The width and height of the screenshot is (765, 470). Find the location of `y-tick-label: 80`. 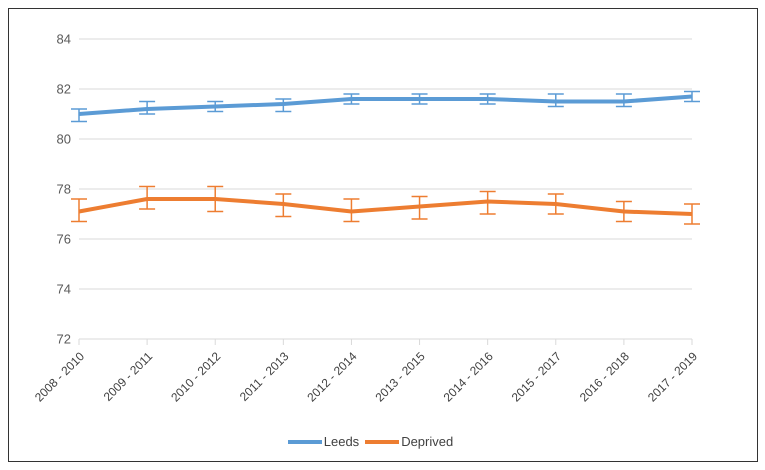

y-tick-label: 80 is located at coordinates (63, 139).